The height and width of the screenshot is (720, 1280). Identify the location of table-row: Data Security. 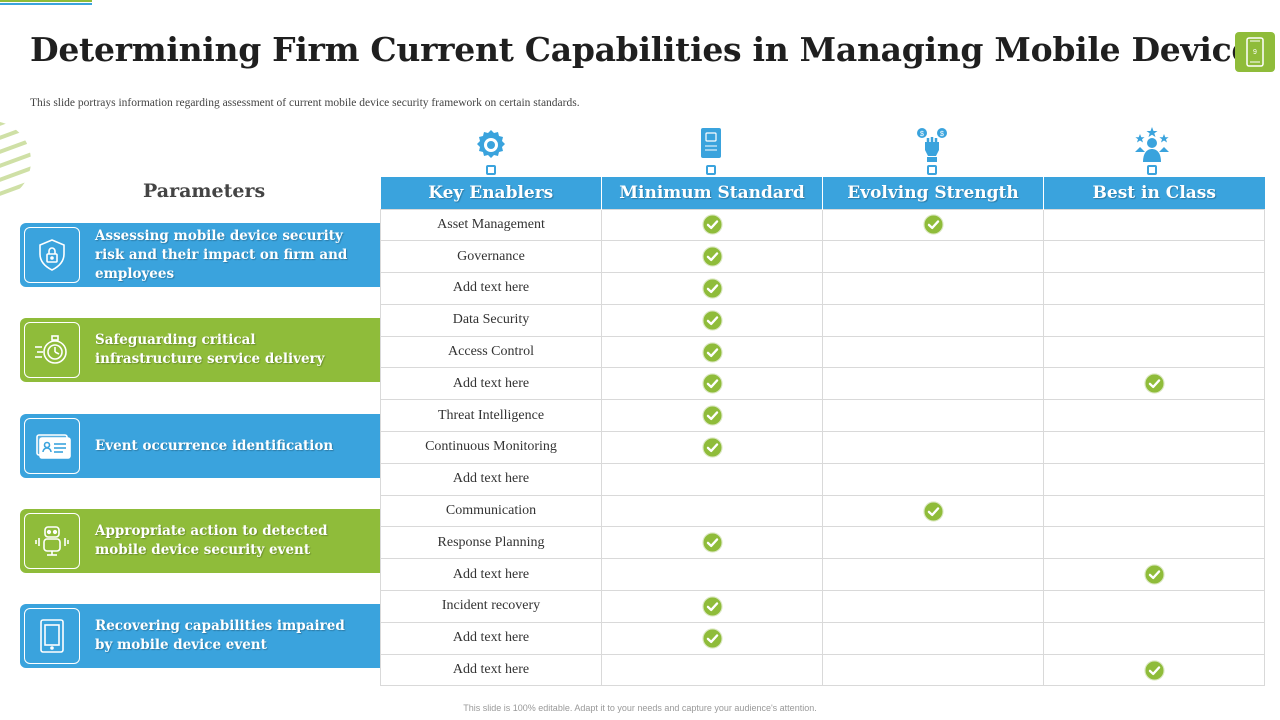
(822, 320).